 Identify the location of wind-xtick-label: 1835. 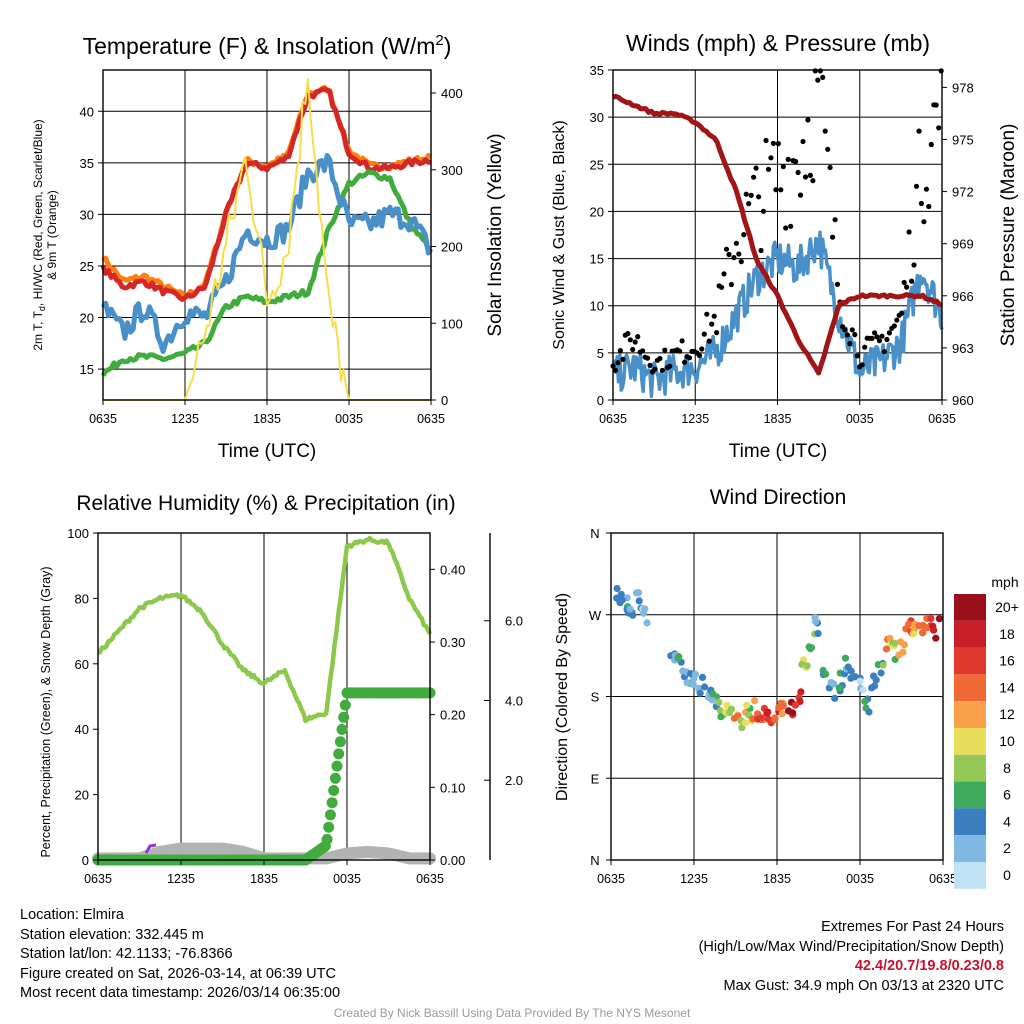
(778, 419).